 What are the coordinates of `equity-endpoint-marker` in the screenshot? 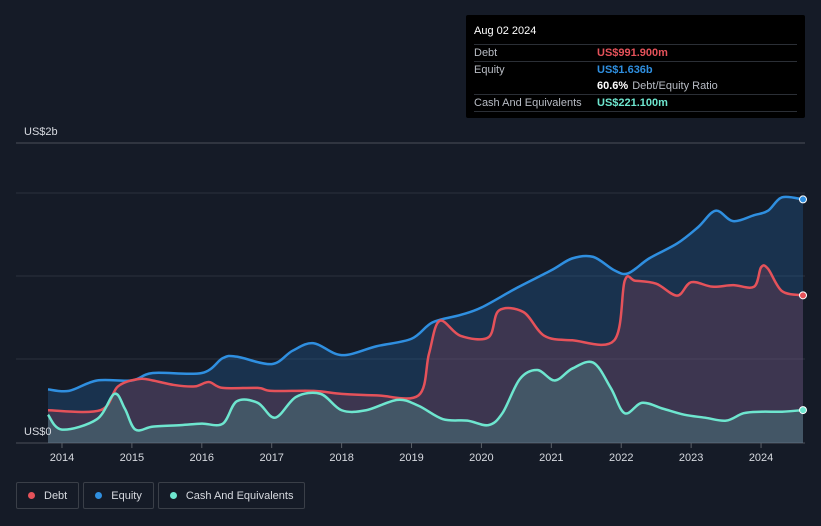 It's located at (803, 199).